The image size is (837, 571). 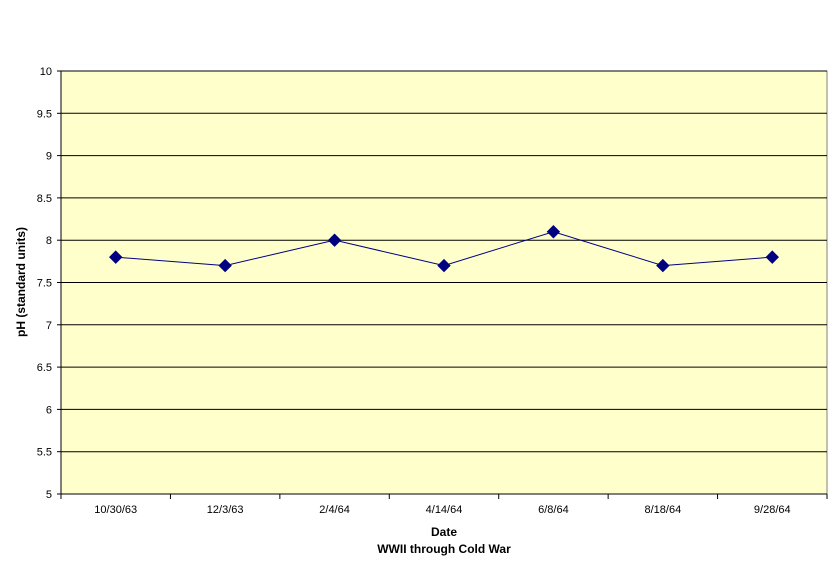 What do you see at coordinates (444, 532) in the screenshot?
I see `x-axis-title: Date` at bounding box center [444, 532].